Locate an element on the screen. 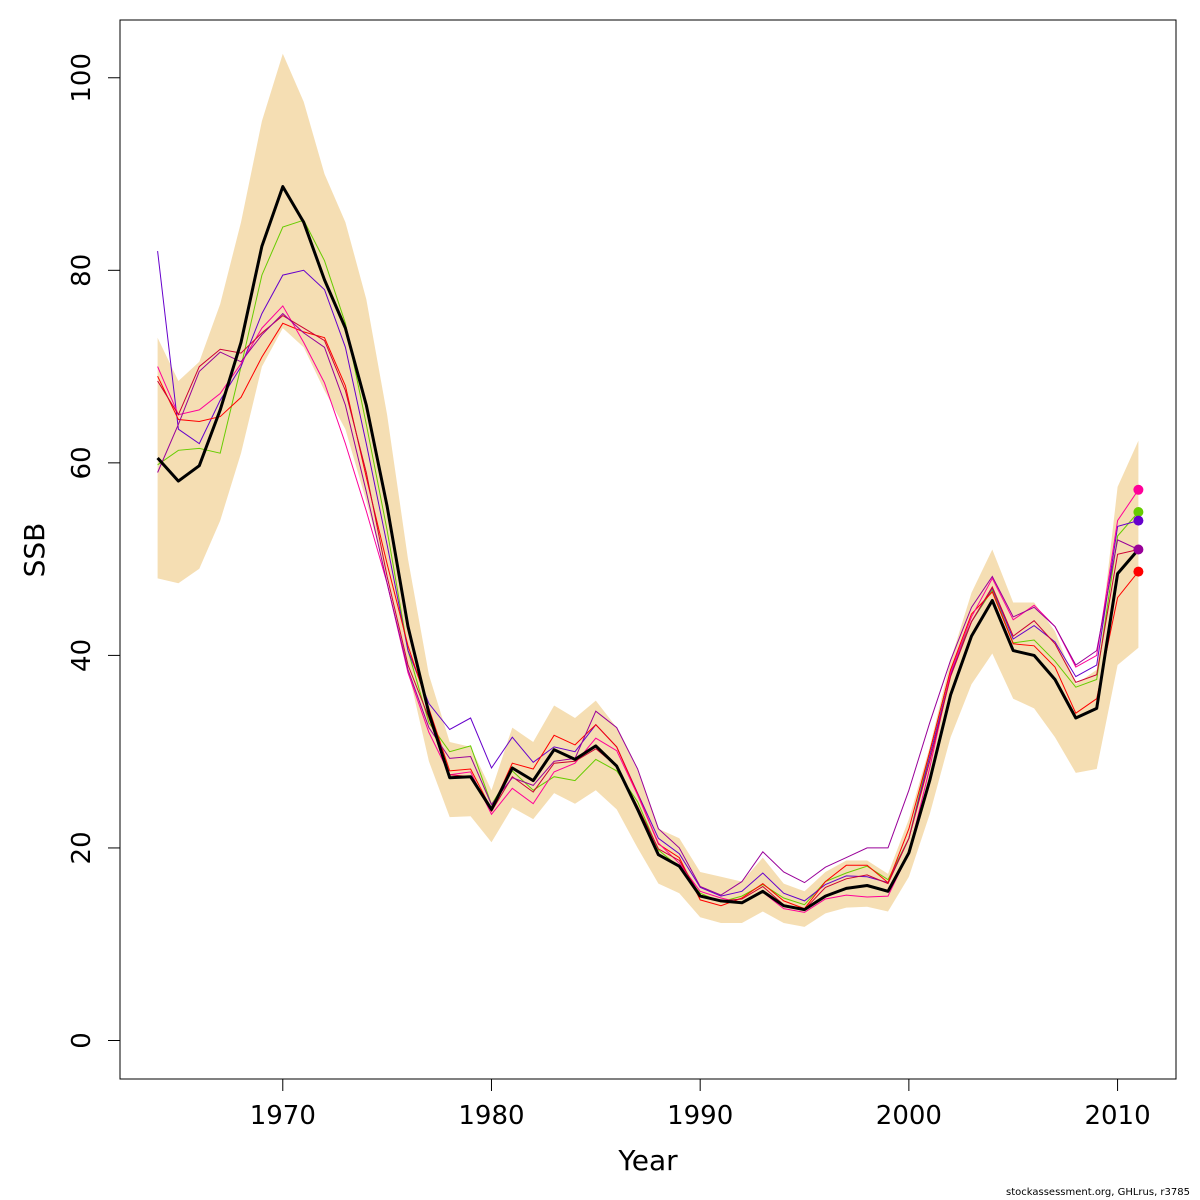  end-markers-layer is located at coordinates (1138, 530).